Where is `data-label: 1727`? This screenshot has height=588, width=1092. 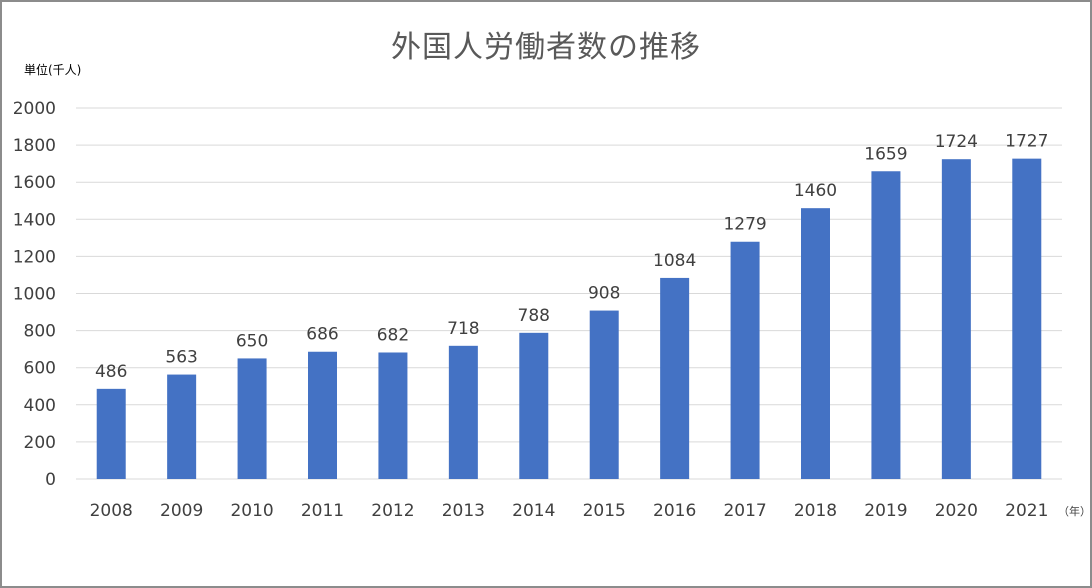
data-label: 1727 is located at coordinates (1026, 142).